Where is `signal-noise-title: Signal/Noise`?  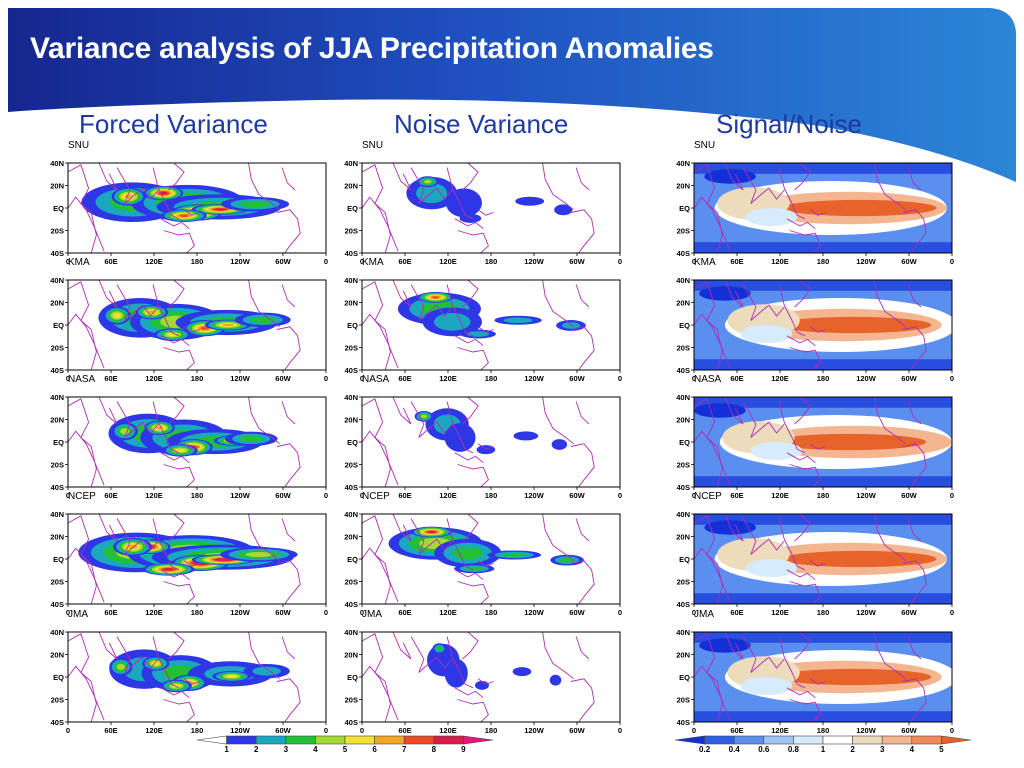
signal-noise-title: Signal/Noise is located at coordinates (789, 124).